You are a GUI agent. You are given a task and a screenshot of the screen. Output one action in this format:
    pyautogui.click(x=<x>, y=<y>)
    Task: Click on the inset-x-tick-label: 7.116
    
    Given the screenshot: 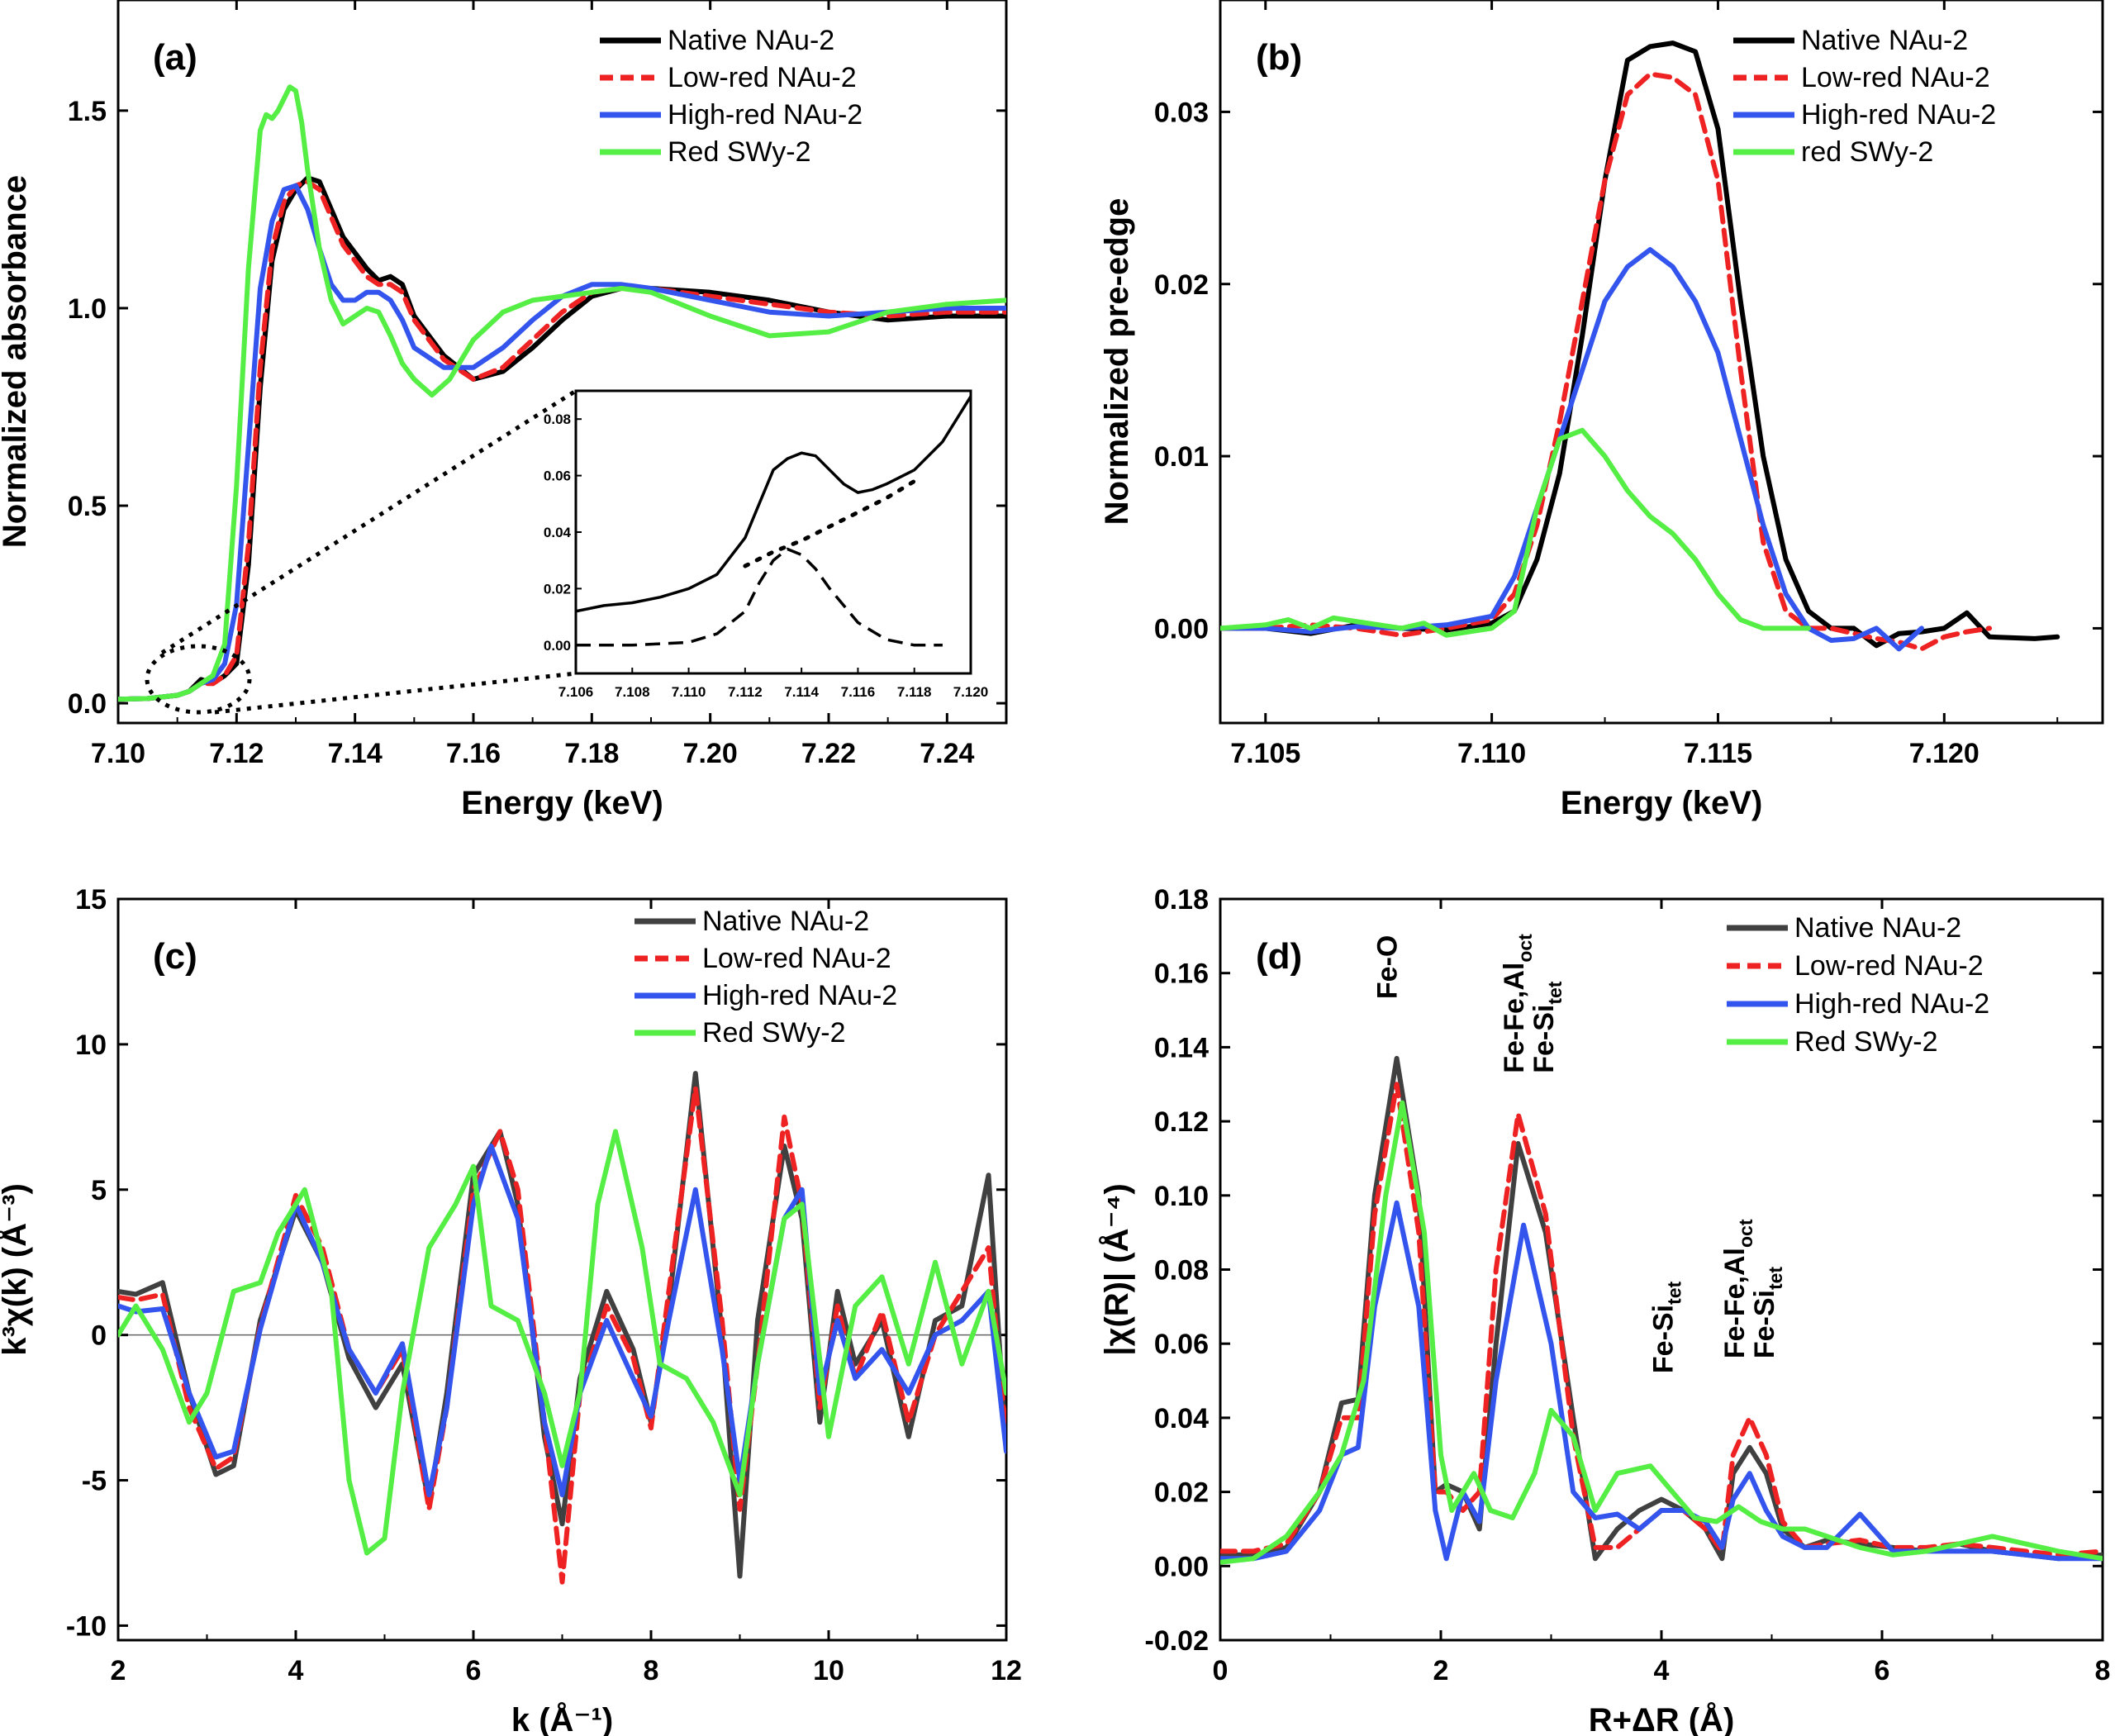 What is the action you would take?
    pyautogui.click(x=858, y=692)
    